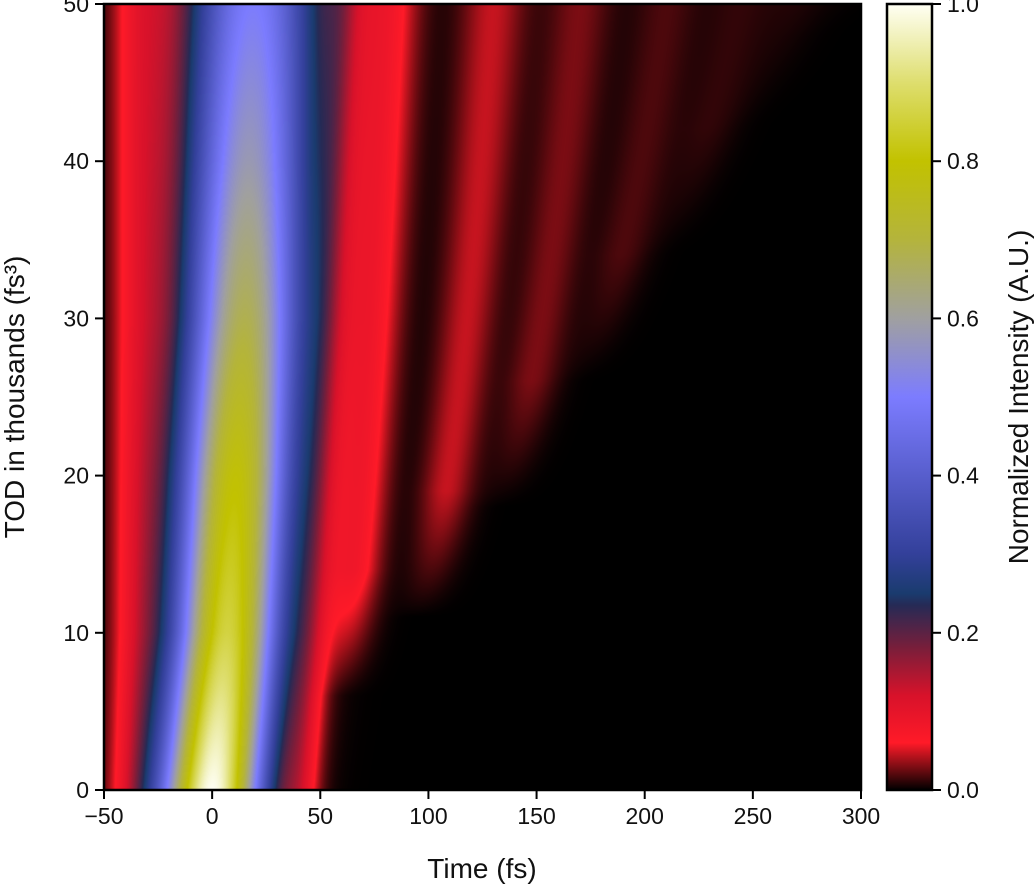 This screenshot has height=887, width=1036. What do you see at coordinates (103, 816) in the screenshot?
I see `x-tick-label: −50` at bounding box center [103, 816].